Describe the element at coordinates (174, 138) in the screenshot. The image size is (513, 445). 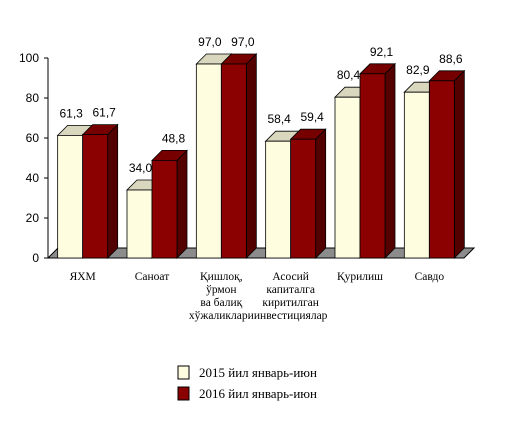
I see `data-label: 48,8` at that location.